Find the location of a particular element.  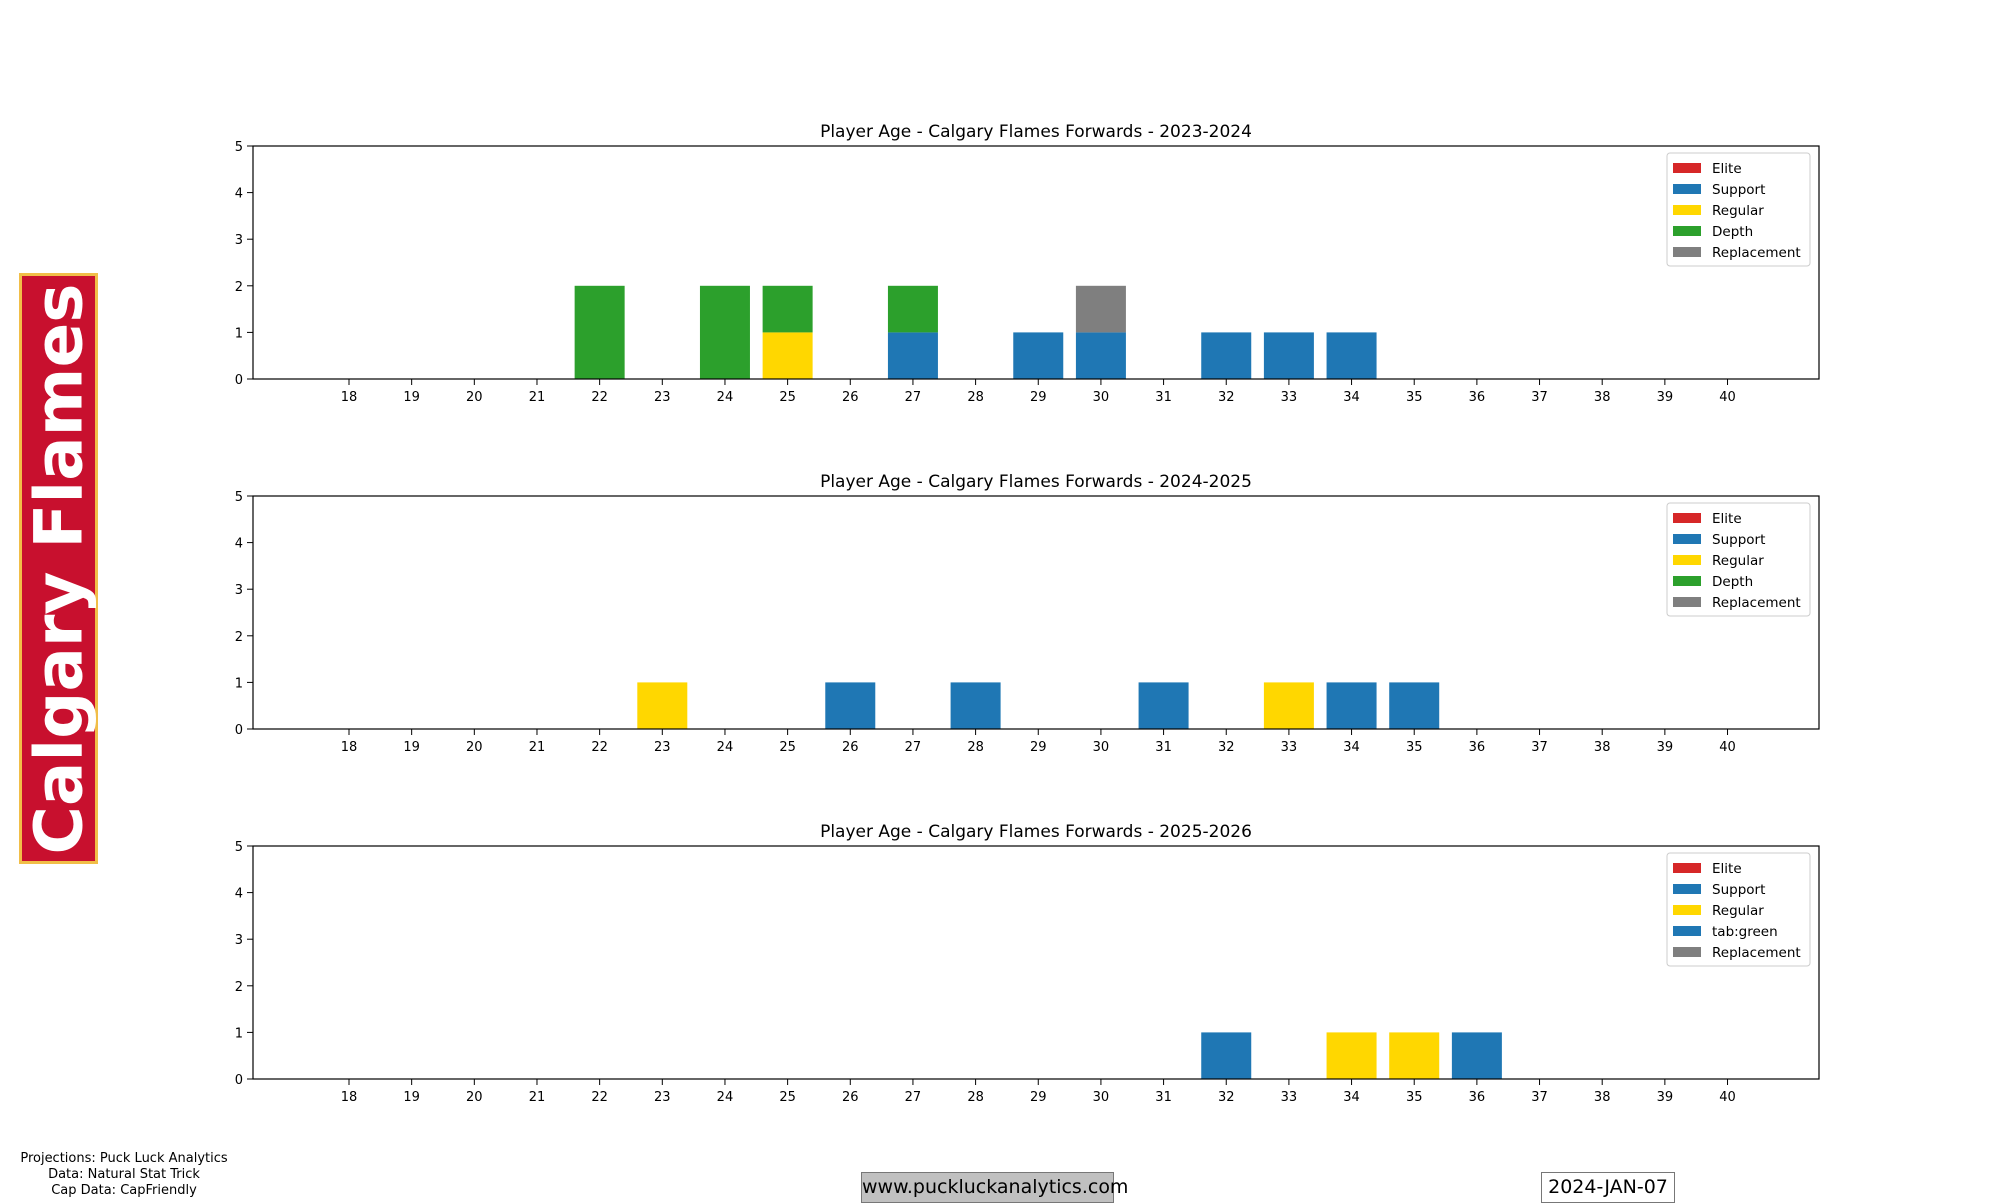

x-tick-label: 32 is located at coordinates (1226, 1097).